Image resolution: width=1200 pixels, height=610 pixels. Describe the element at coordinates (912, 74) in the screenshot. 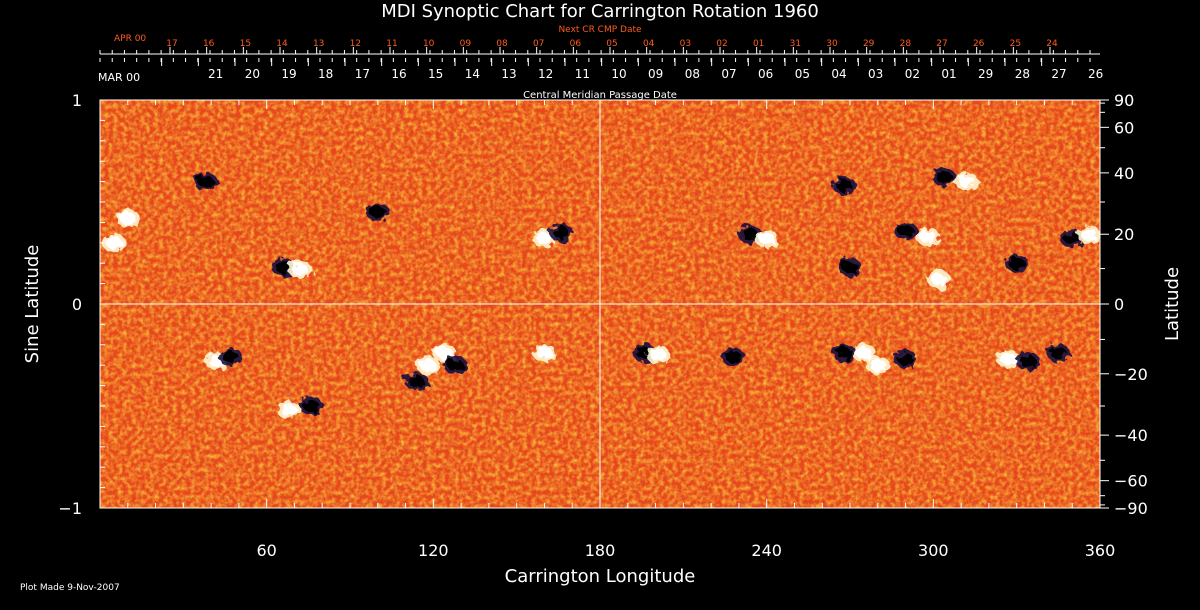

I see `cmp-date-label: 02` at that location.